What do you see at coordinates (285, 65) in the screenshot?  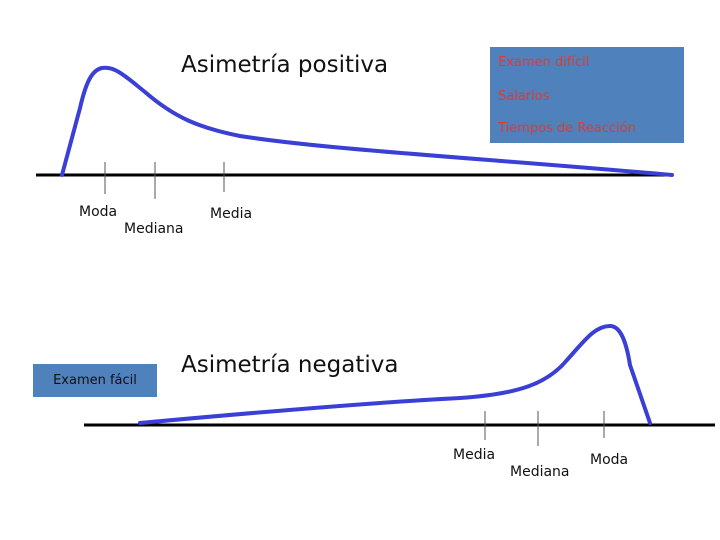 I see `positive-skew-title: Asimetría positiva` at bounding box center [285, 65].